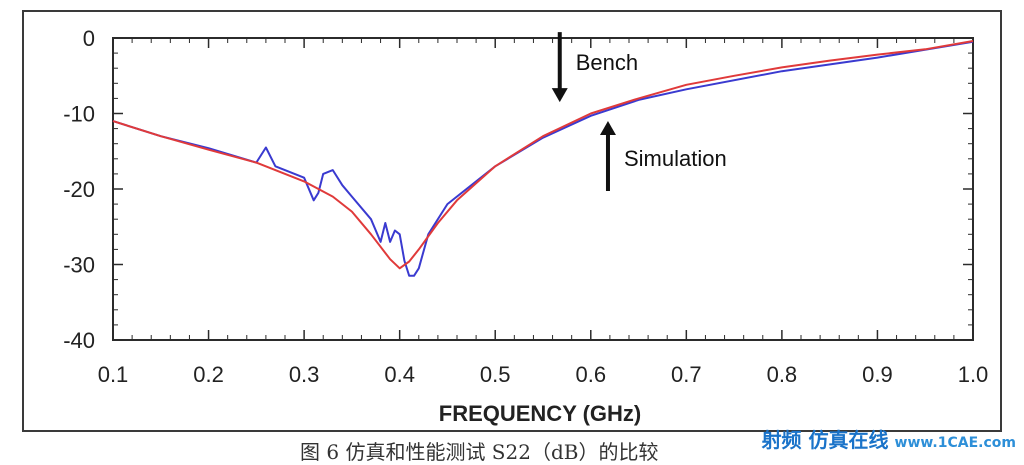 Image resolution: width=1024 pixels, height=465 pixels. What do you see at coordinates (675, 158) in the screenshot?
I see `simulation-annotation-label: Simulation` at bounding box center [675, 158].